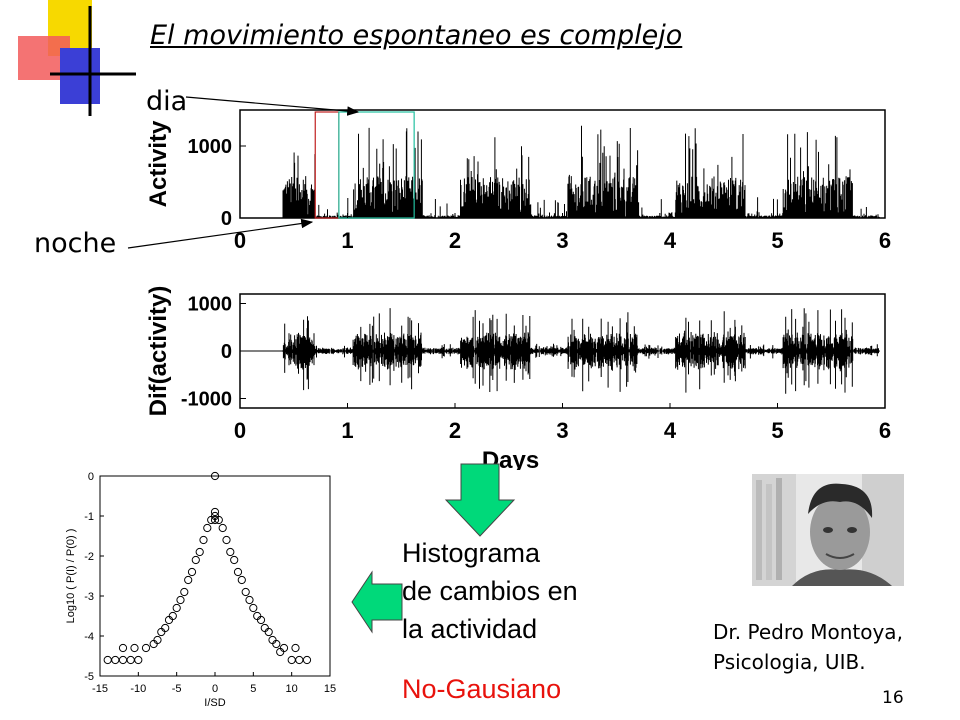  What do you see at coordinates (167, 101) in the screenshot?
I see `label-day: dia` at bounding box center [167, 101].